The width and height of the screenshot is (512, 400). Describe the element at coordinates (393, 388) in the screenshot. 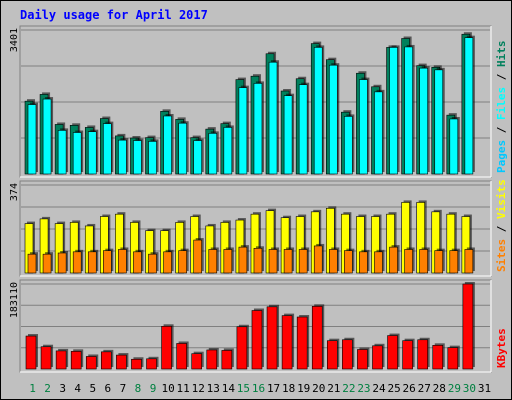

I see `day-label: 25` at that location.